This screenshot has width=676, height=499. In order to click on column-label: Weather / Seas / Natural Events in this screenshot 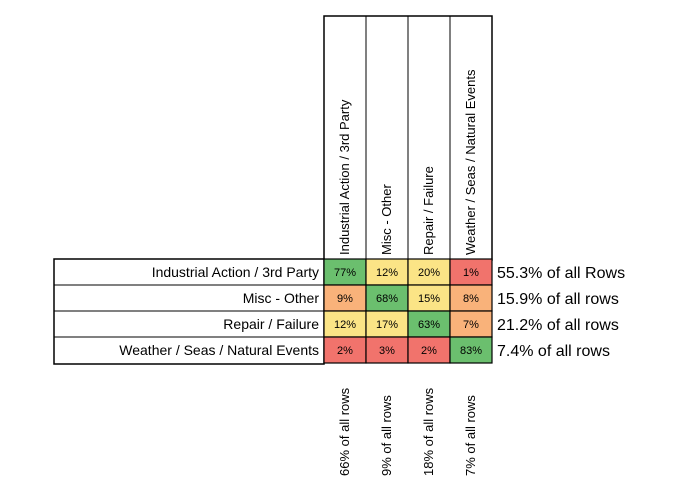, I will do `click(470, 162)`.